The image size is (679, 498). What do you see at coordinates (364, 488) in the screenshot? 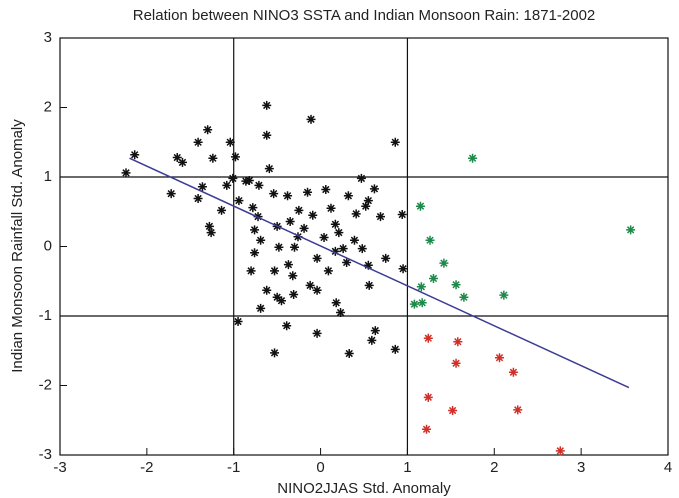
I see `x-axis-label: NINO2JJAS Std. Anomaly` at bounding box center [364, 488].